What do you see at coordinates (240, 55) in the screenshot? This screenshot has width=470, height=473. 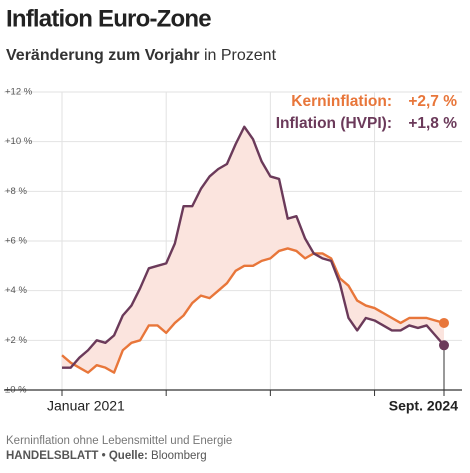 I see `subtitle-unit: in Prozent` at bounding box center [240, 55].